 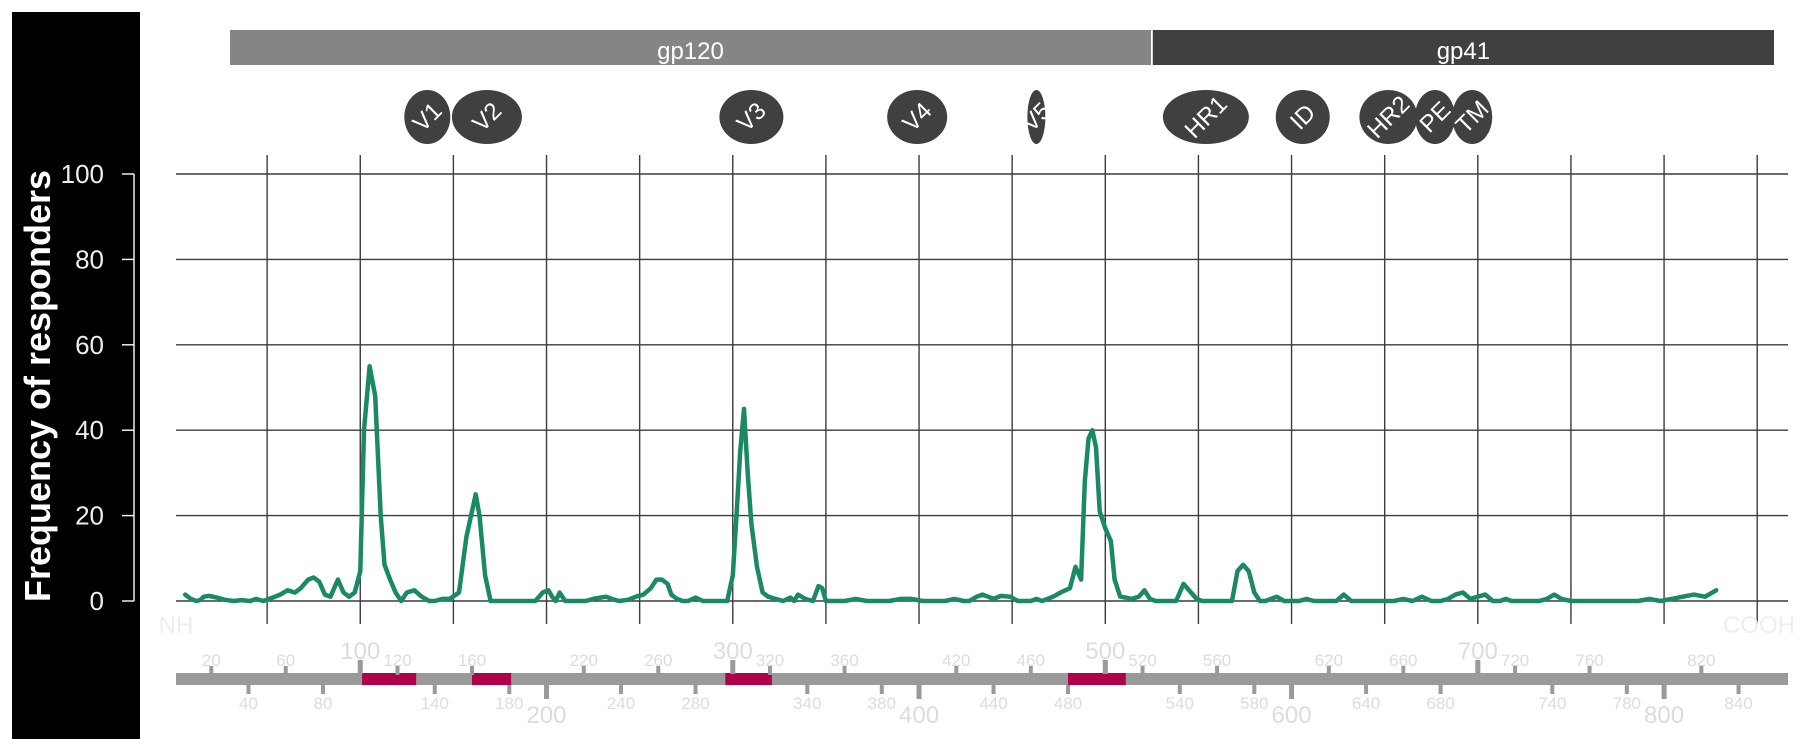 I want to click on region-marker-hr2, so click(x=1388, y=117).